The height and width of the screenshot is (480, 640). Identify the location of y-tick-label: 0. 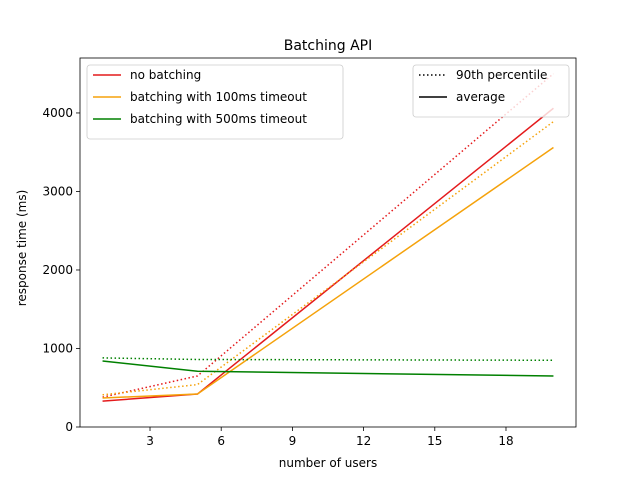
(69, 427).